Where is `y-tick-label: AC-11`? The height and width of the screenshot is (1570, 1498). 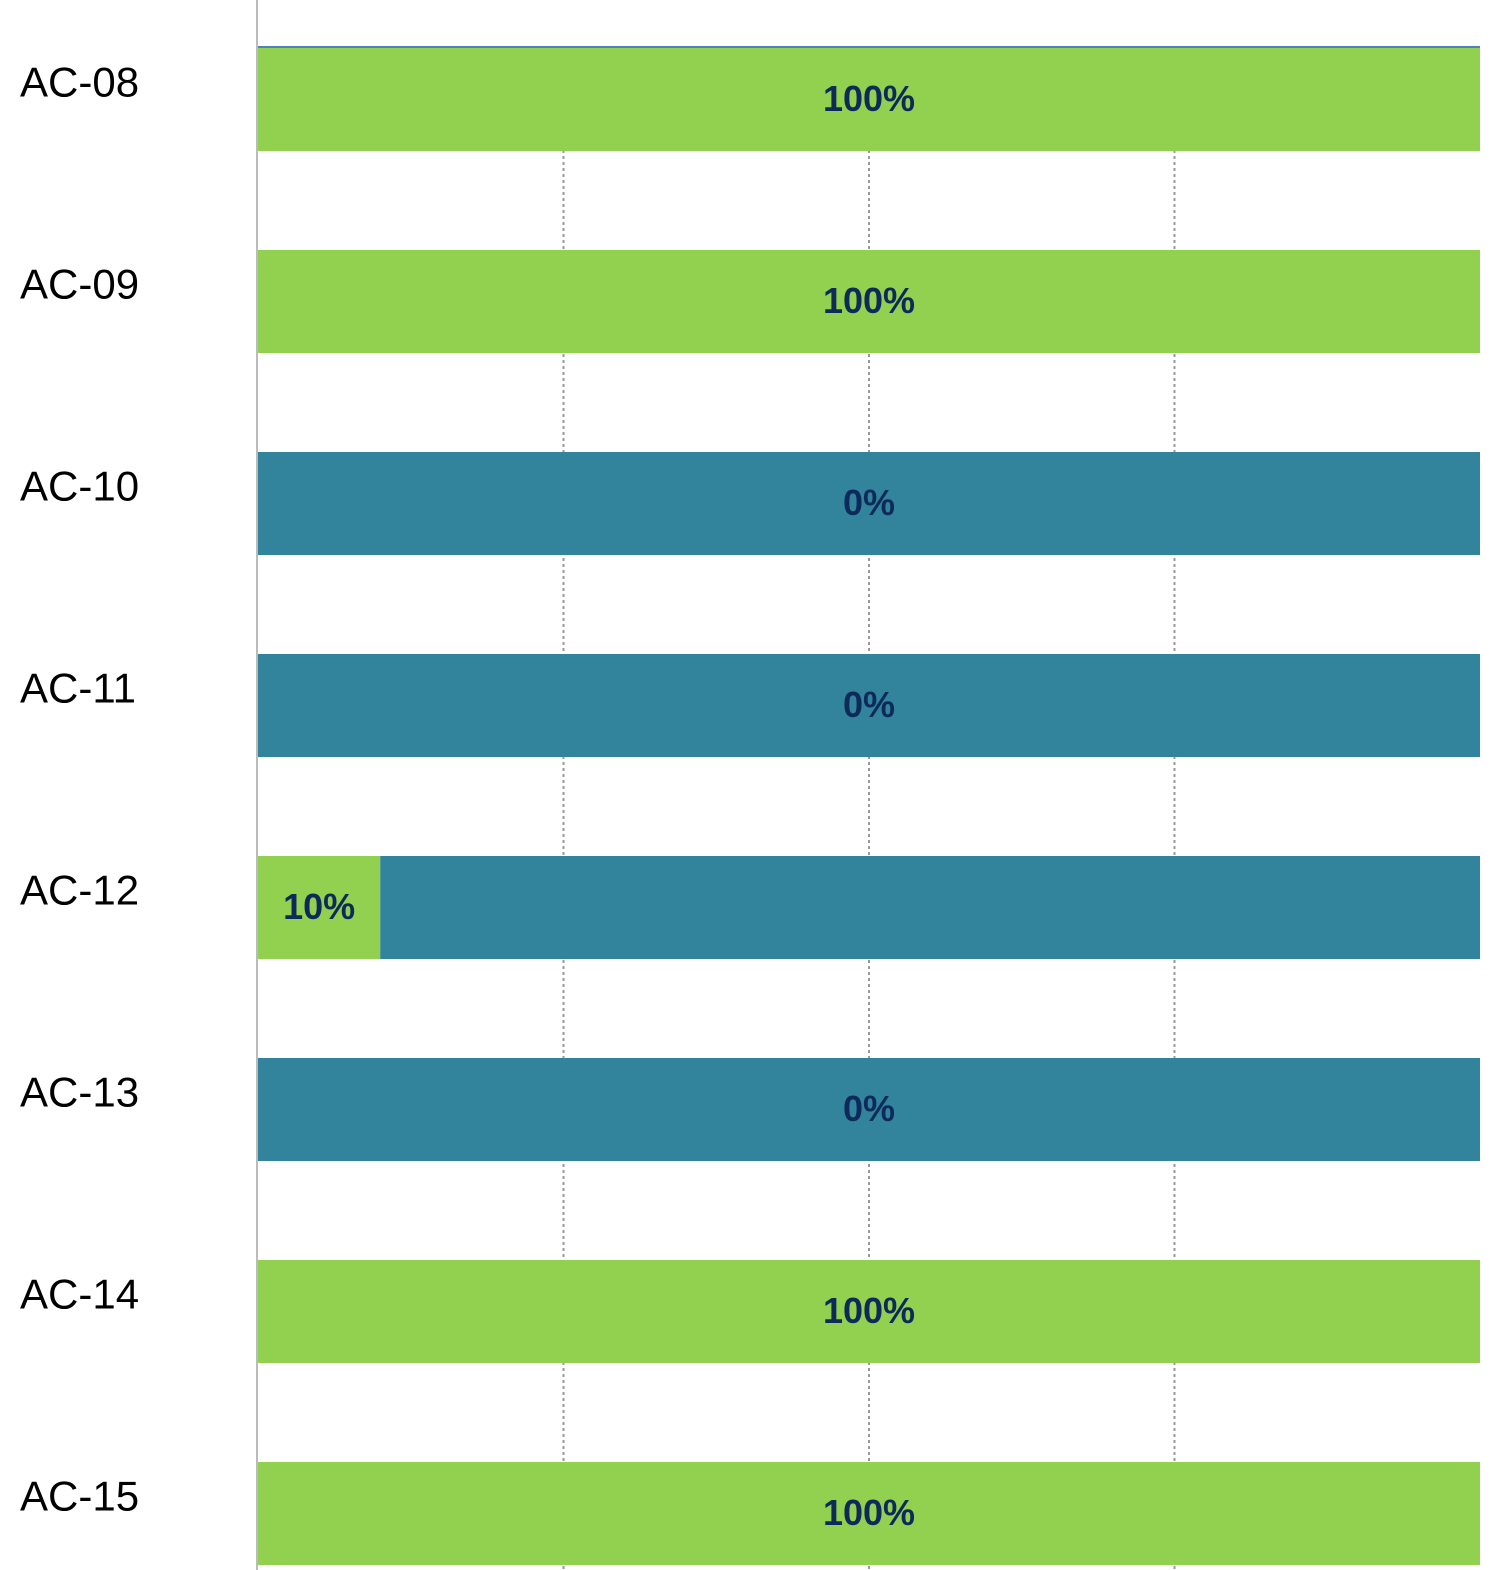
y-tick-label: AC-11 is located at coordinates (78, 688).